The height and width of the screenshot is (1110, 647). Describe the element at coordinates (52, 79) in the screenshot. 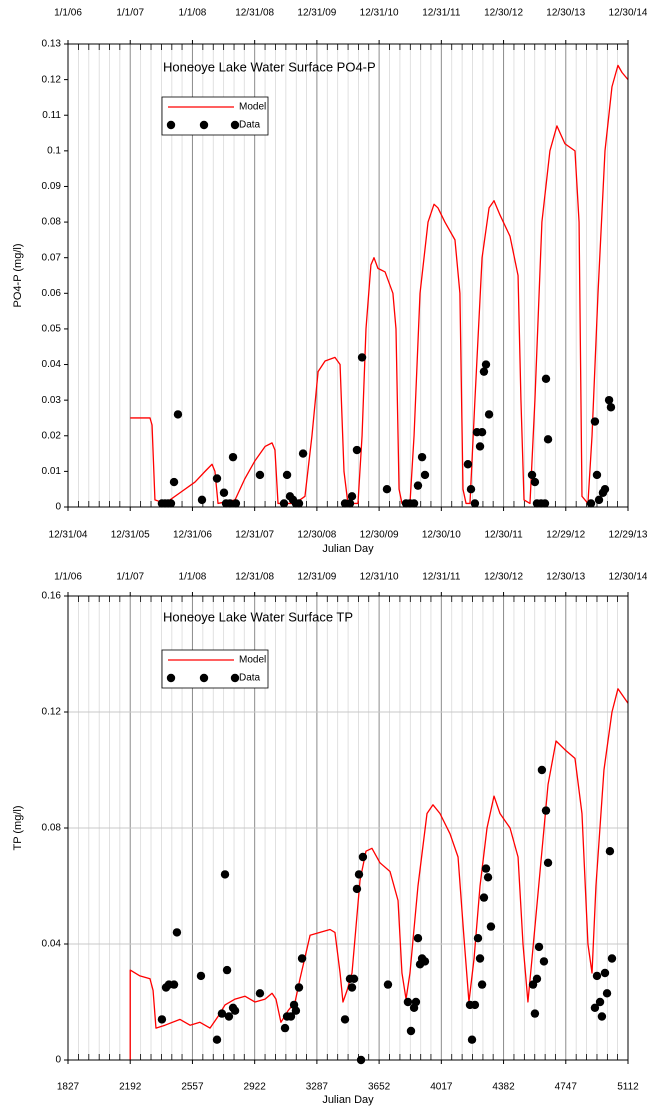

I see `y-tick-label: 0.12` at that location.